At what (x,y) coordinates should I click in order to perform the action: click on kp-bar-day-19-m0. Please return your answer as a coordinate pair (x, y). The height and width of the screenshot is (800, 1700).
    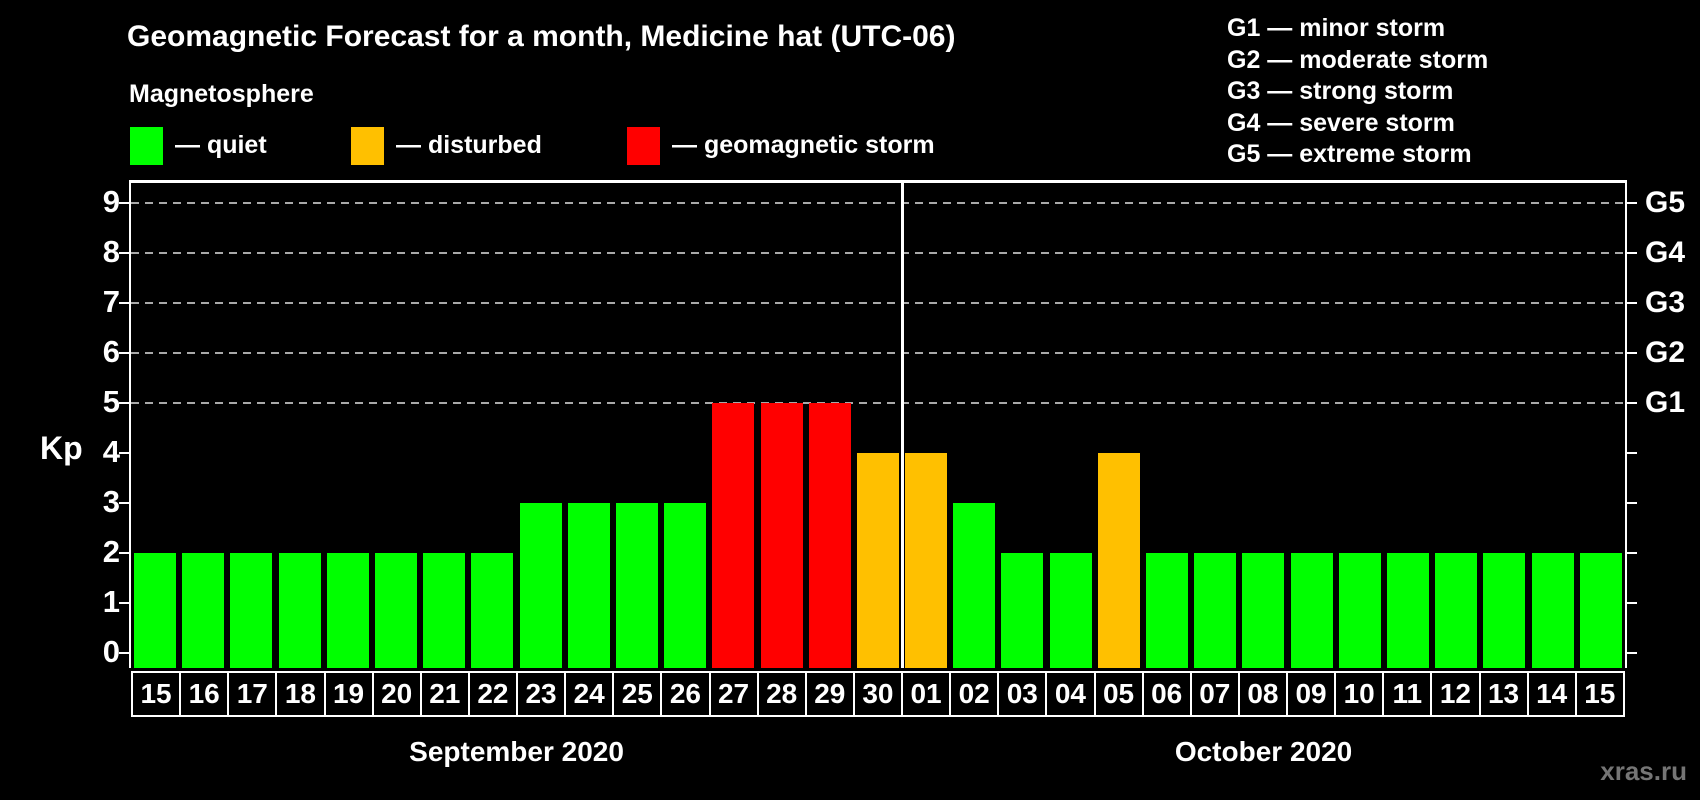
    Looking at the image, I should click on (347, 610).